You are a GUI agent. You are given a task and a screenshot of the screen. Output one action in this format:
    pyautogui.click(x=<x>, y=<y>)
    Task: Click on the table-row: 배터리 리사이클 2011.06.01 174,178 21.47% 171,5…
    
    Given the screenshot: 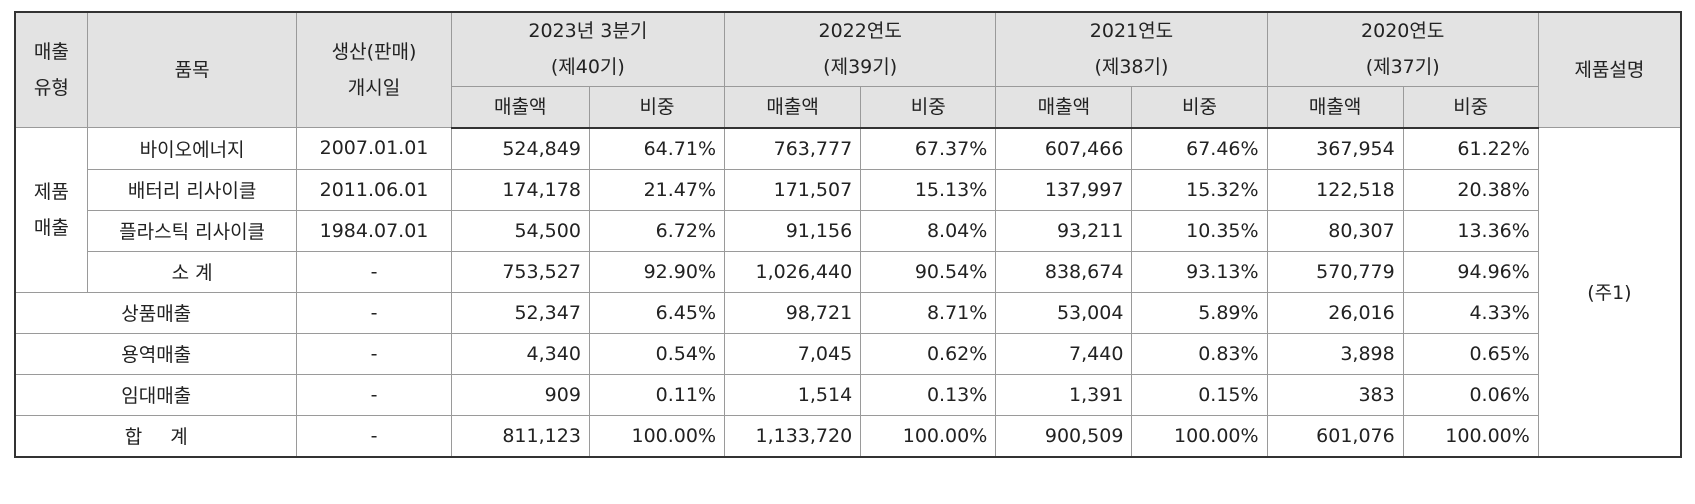 What is the action you would take?
    pyautogui.click(x=848, y=189)
    